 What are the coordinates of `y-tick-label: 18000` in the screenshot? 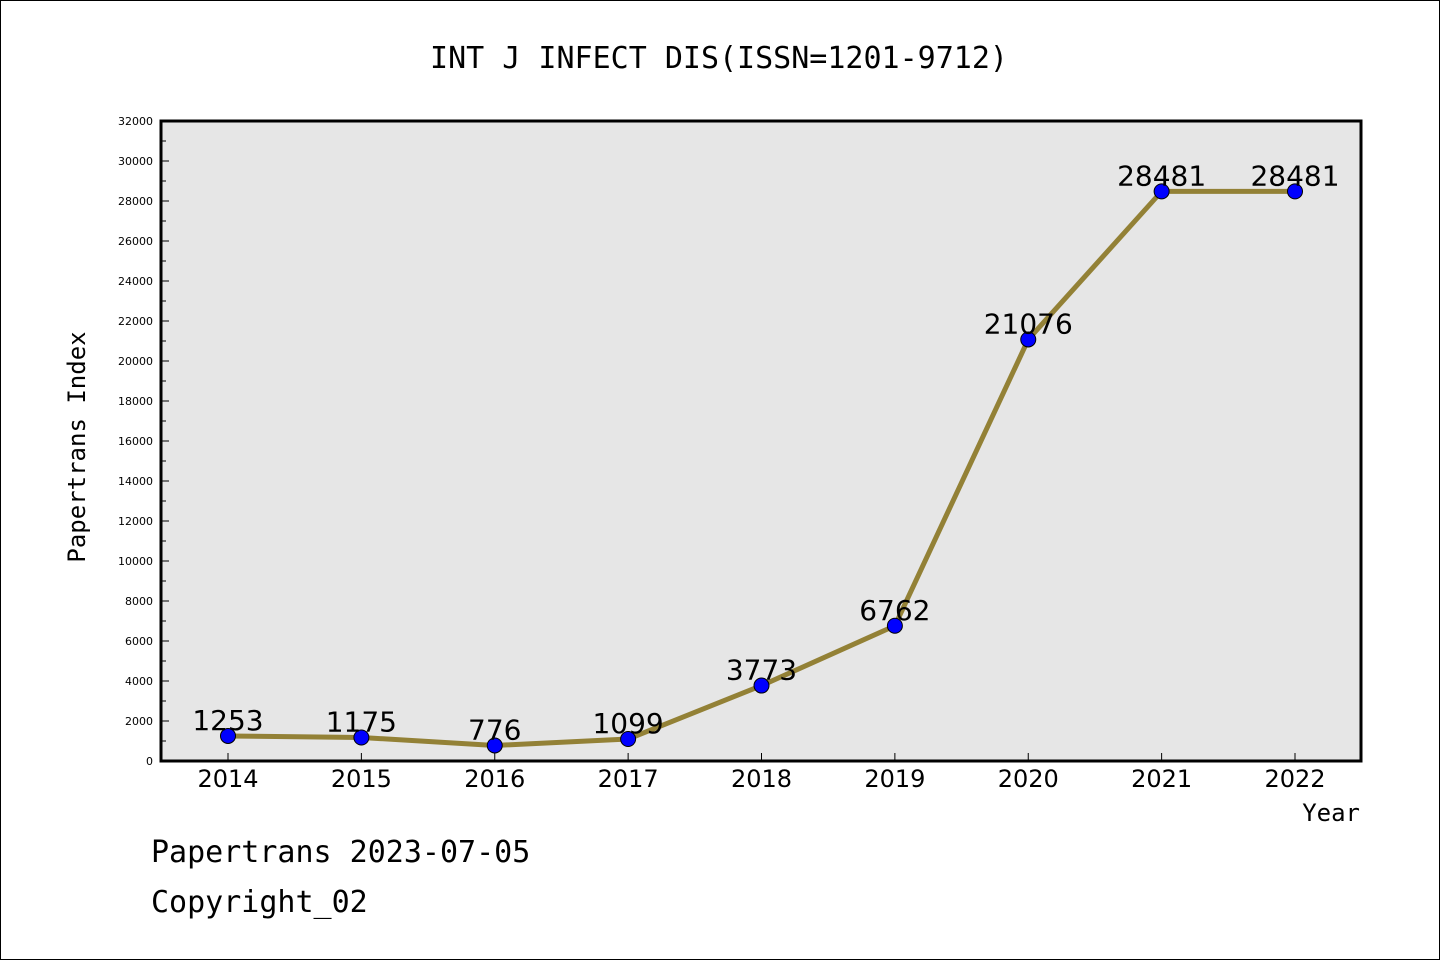 It's located at (135, 401).